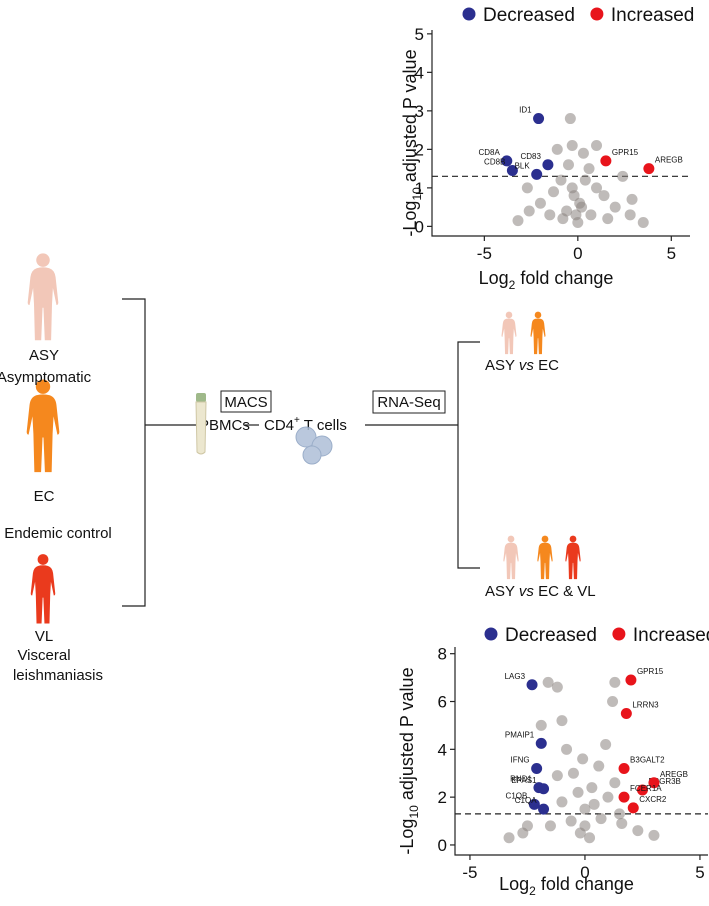 The image size is (709, 906). I want to click on gene-label: BLK, so click(523, 165).